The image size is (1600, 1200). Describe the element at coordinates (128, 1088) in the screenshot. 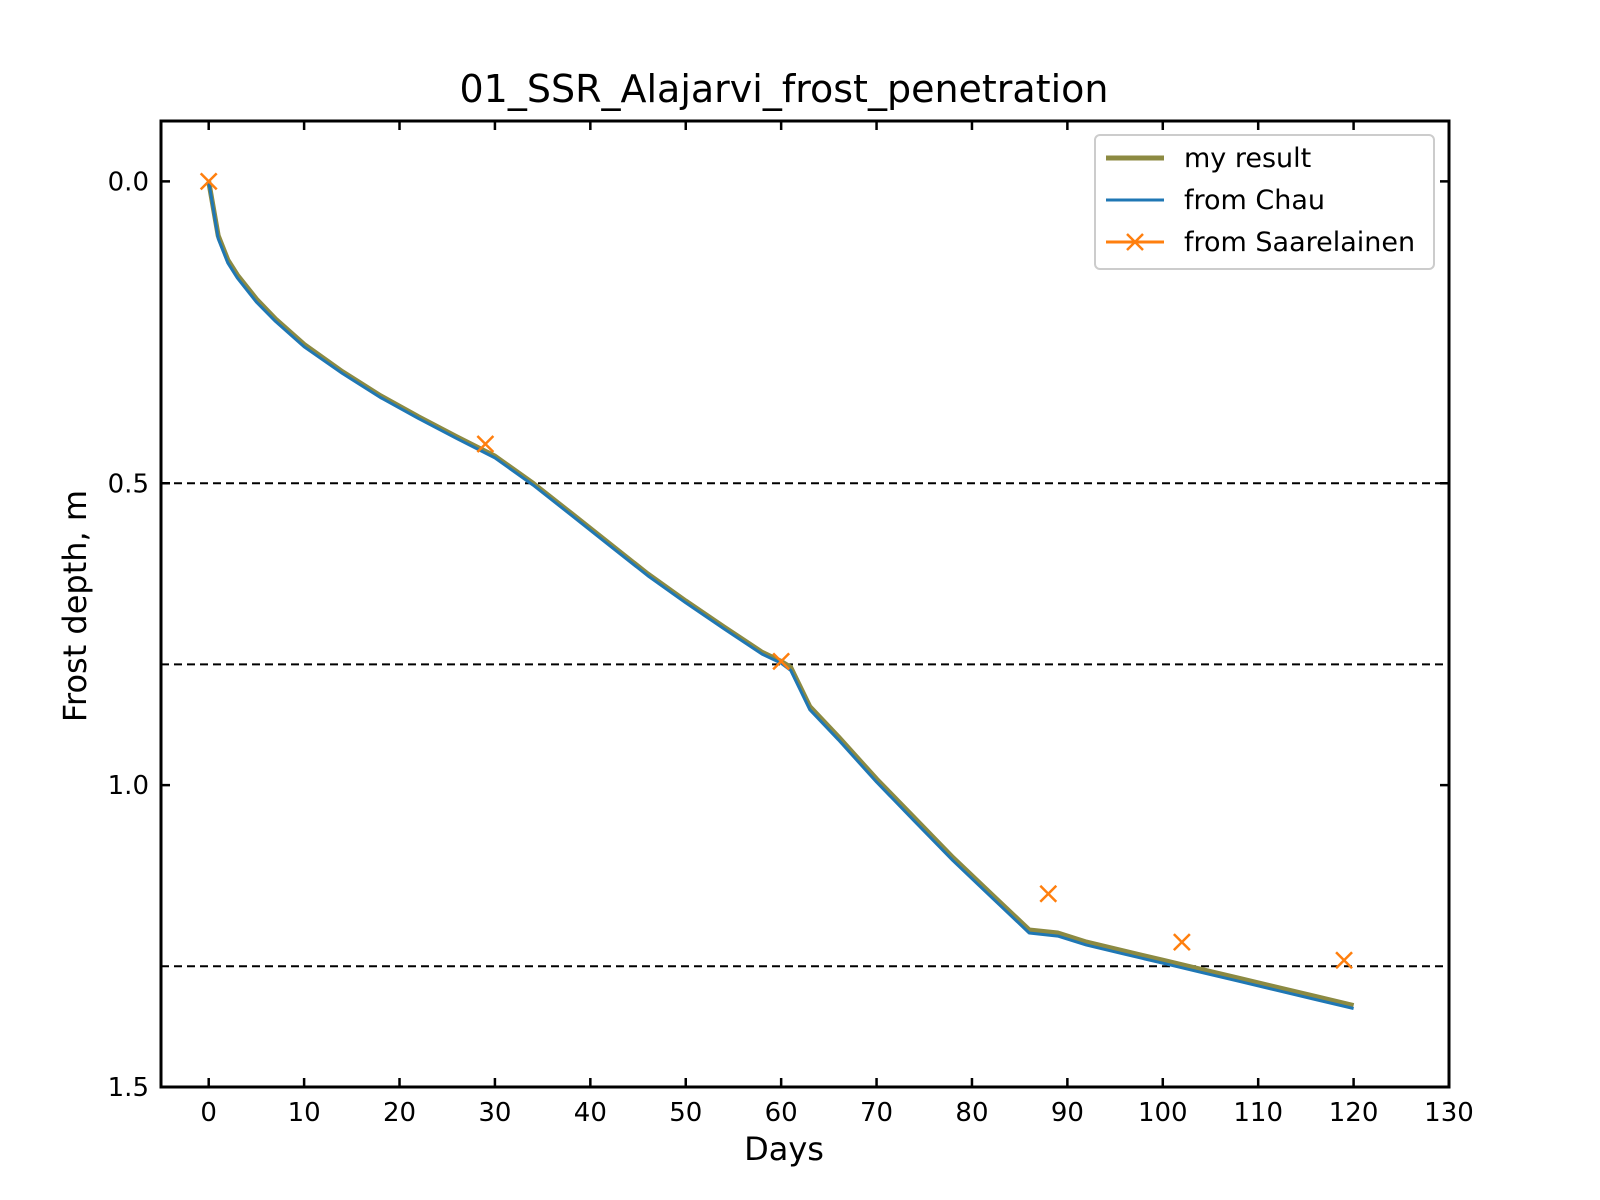

I see `y-tick-label: 1.5` at that location.